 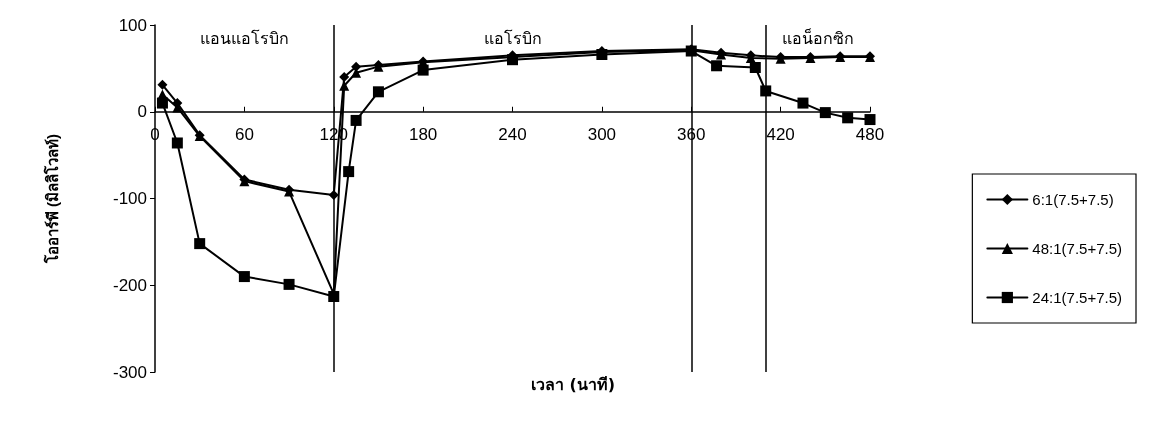 What do you see at coordinates (423, 134) in the screenshot?
I see `x-tick-label: 180` at bounding box center [423, 134].